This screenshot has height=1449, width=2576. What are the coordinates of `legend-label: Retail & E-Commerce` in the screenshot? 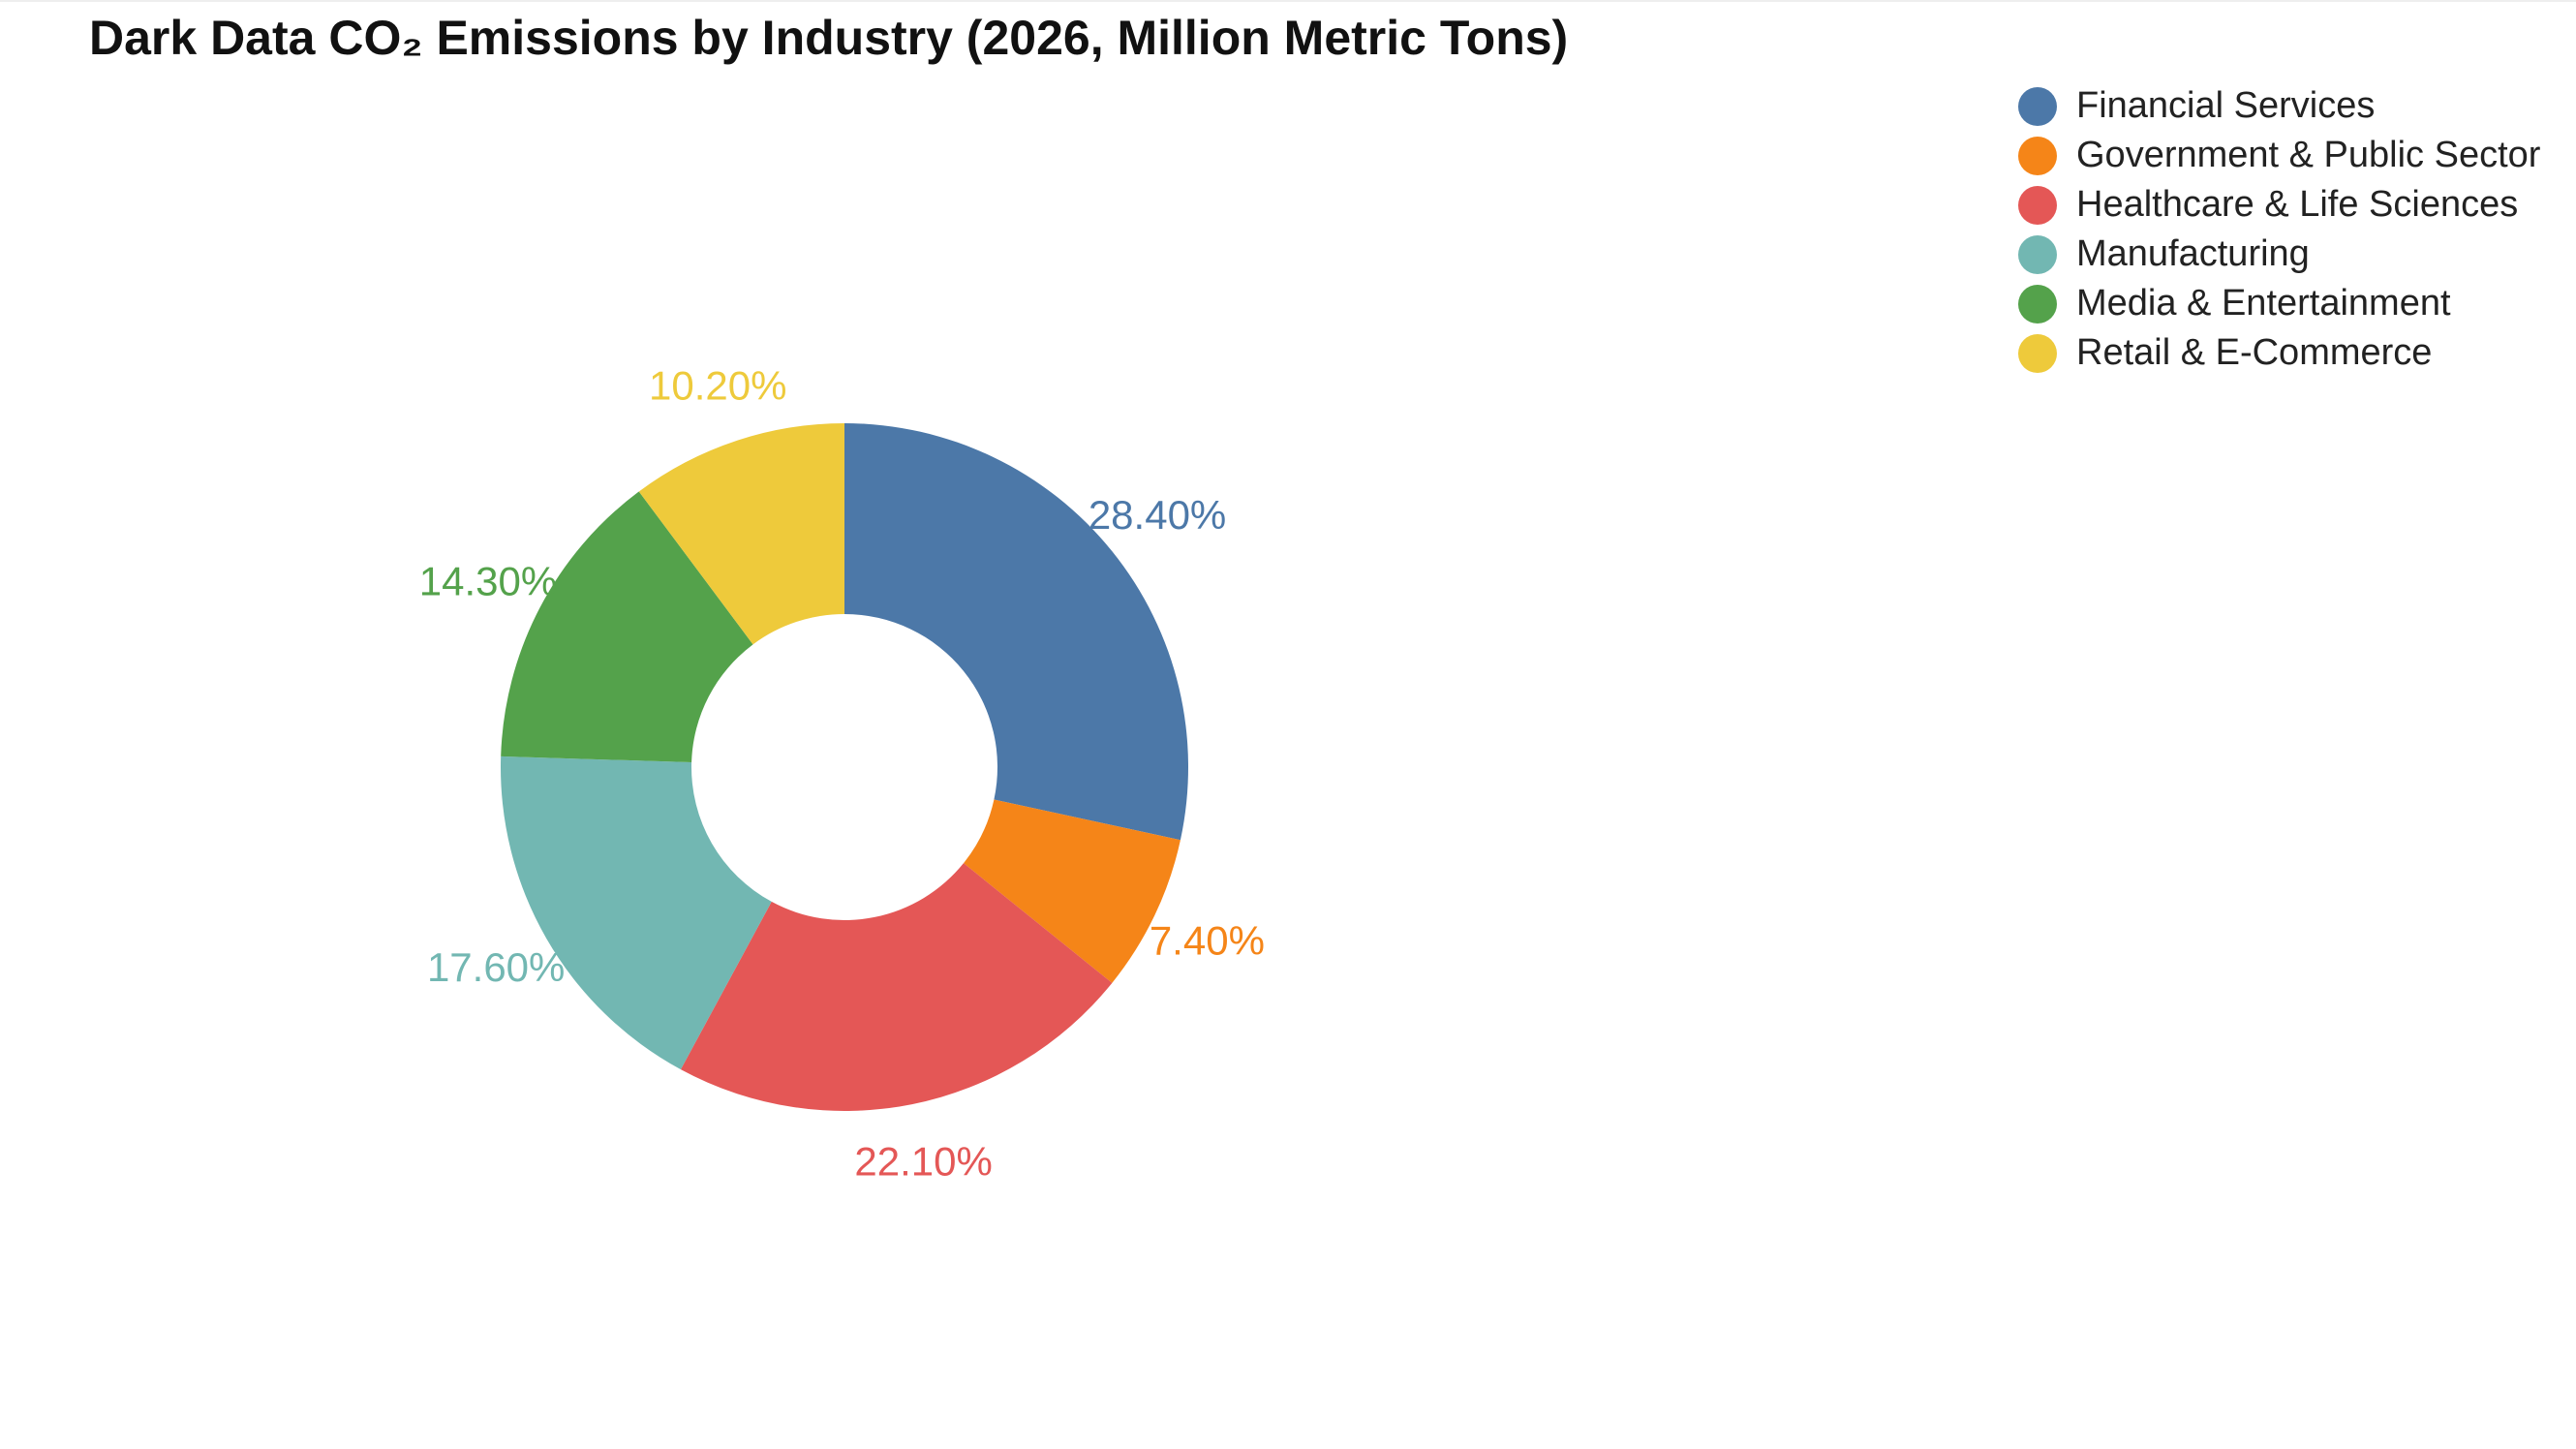 It's located at (2254, 353).